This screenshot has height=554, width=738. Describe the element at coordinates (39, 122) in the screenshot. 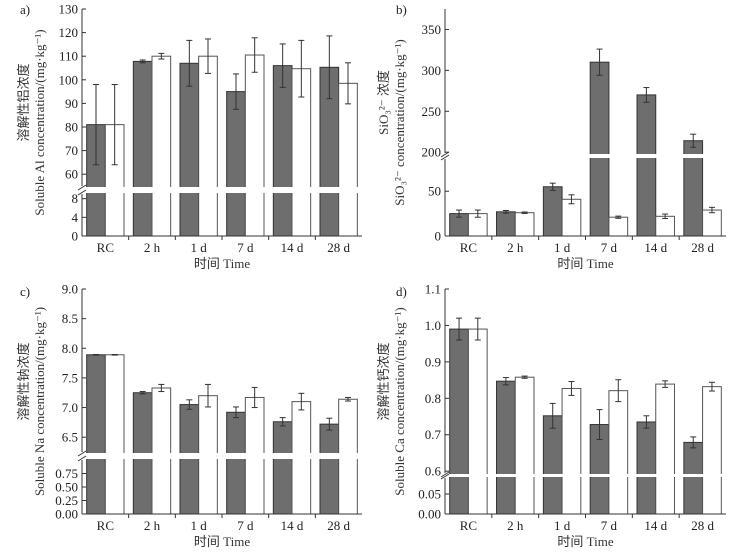

I see `y-axis-title-en: Soluble Al concentration/(mg·kg⁻¹)` at that location.